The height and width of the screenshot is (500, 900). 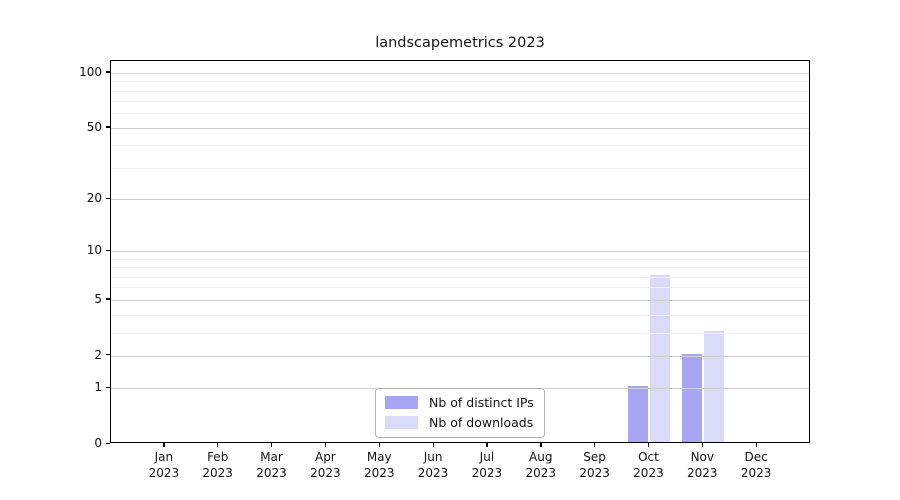 What do you see at coordinates (271, 457) in the screenshot?
I see `x-tick-month: Mar` at bounding box center [271, 457].